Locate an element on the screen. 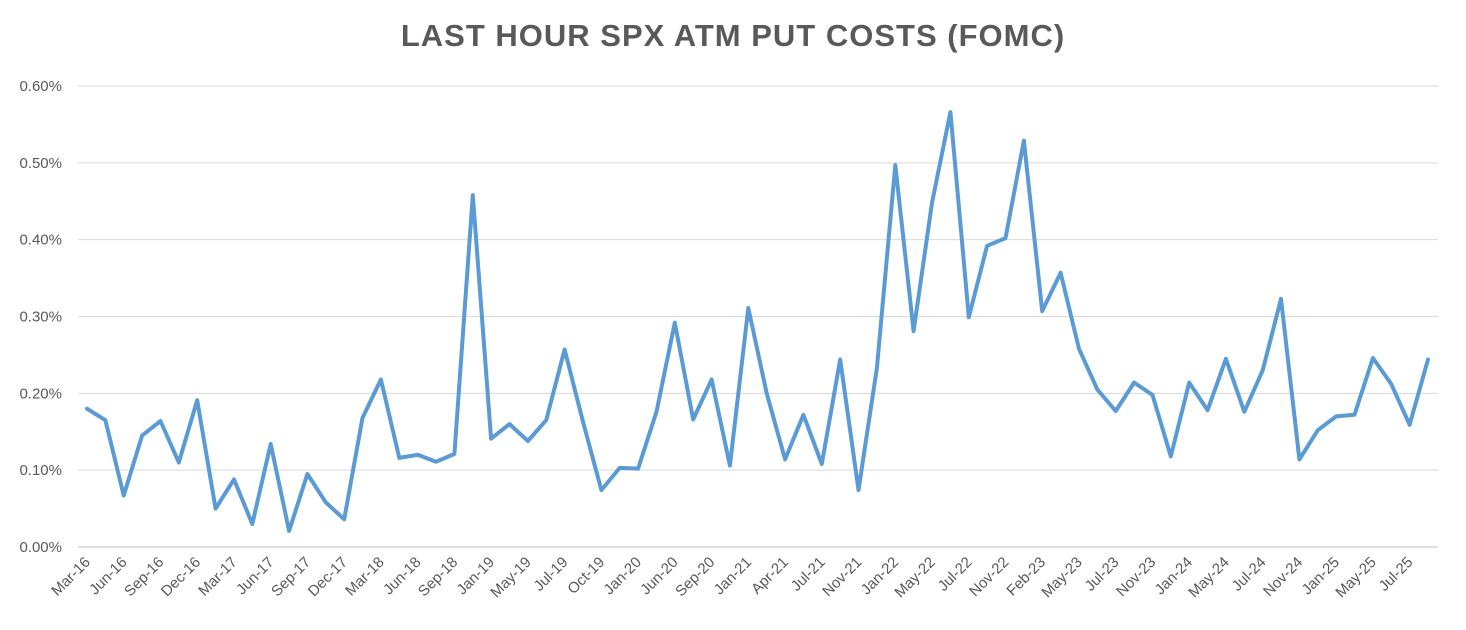  x-tick-label: May-24 is located at coordinates (1208, 577).